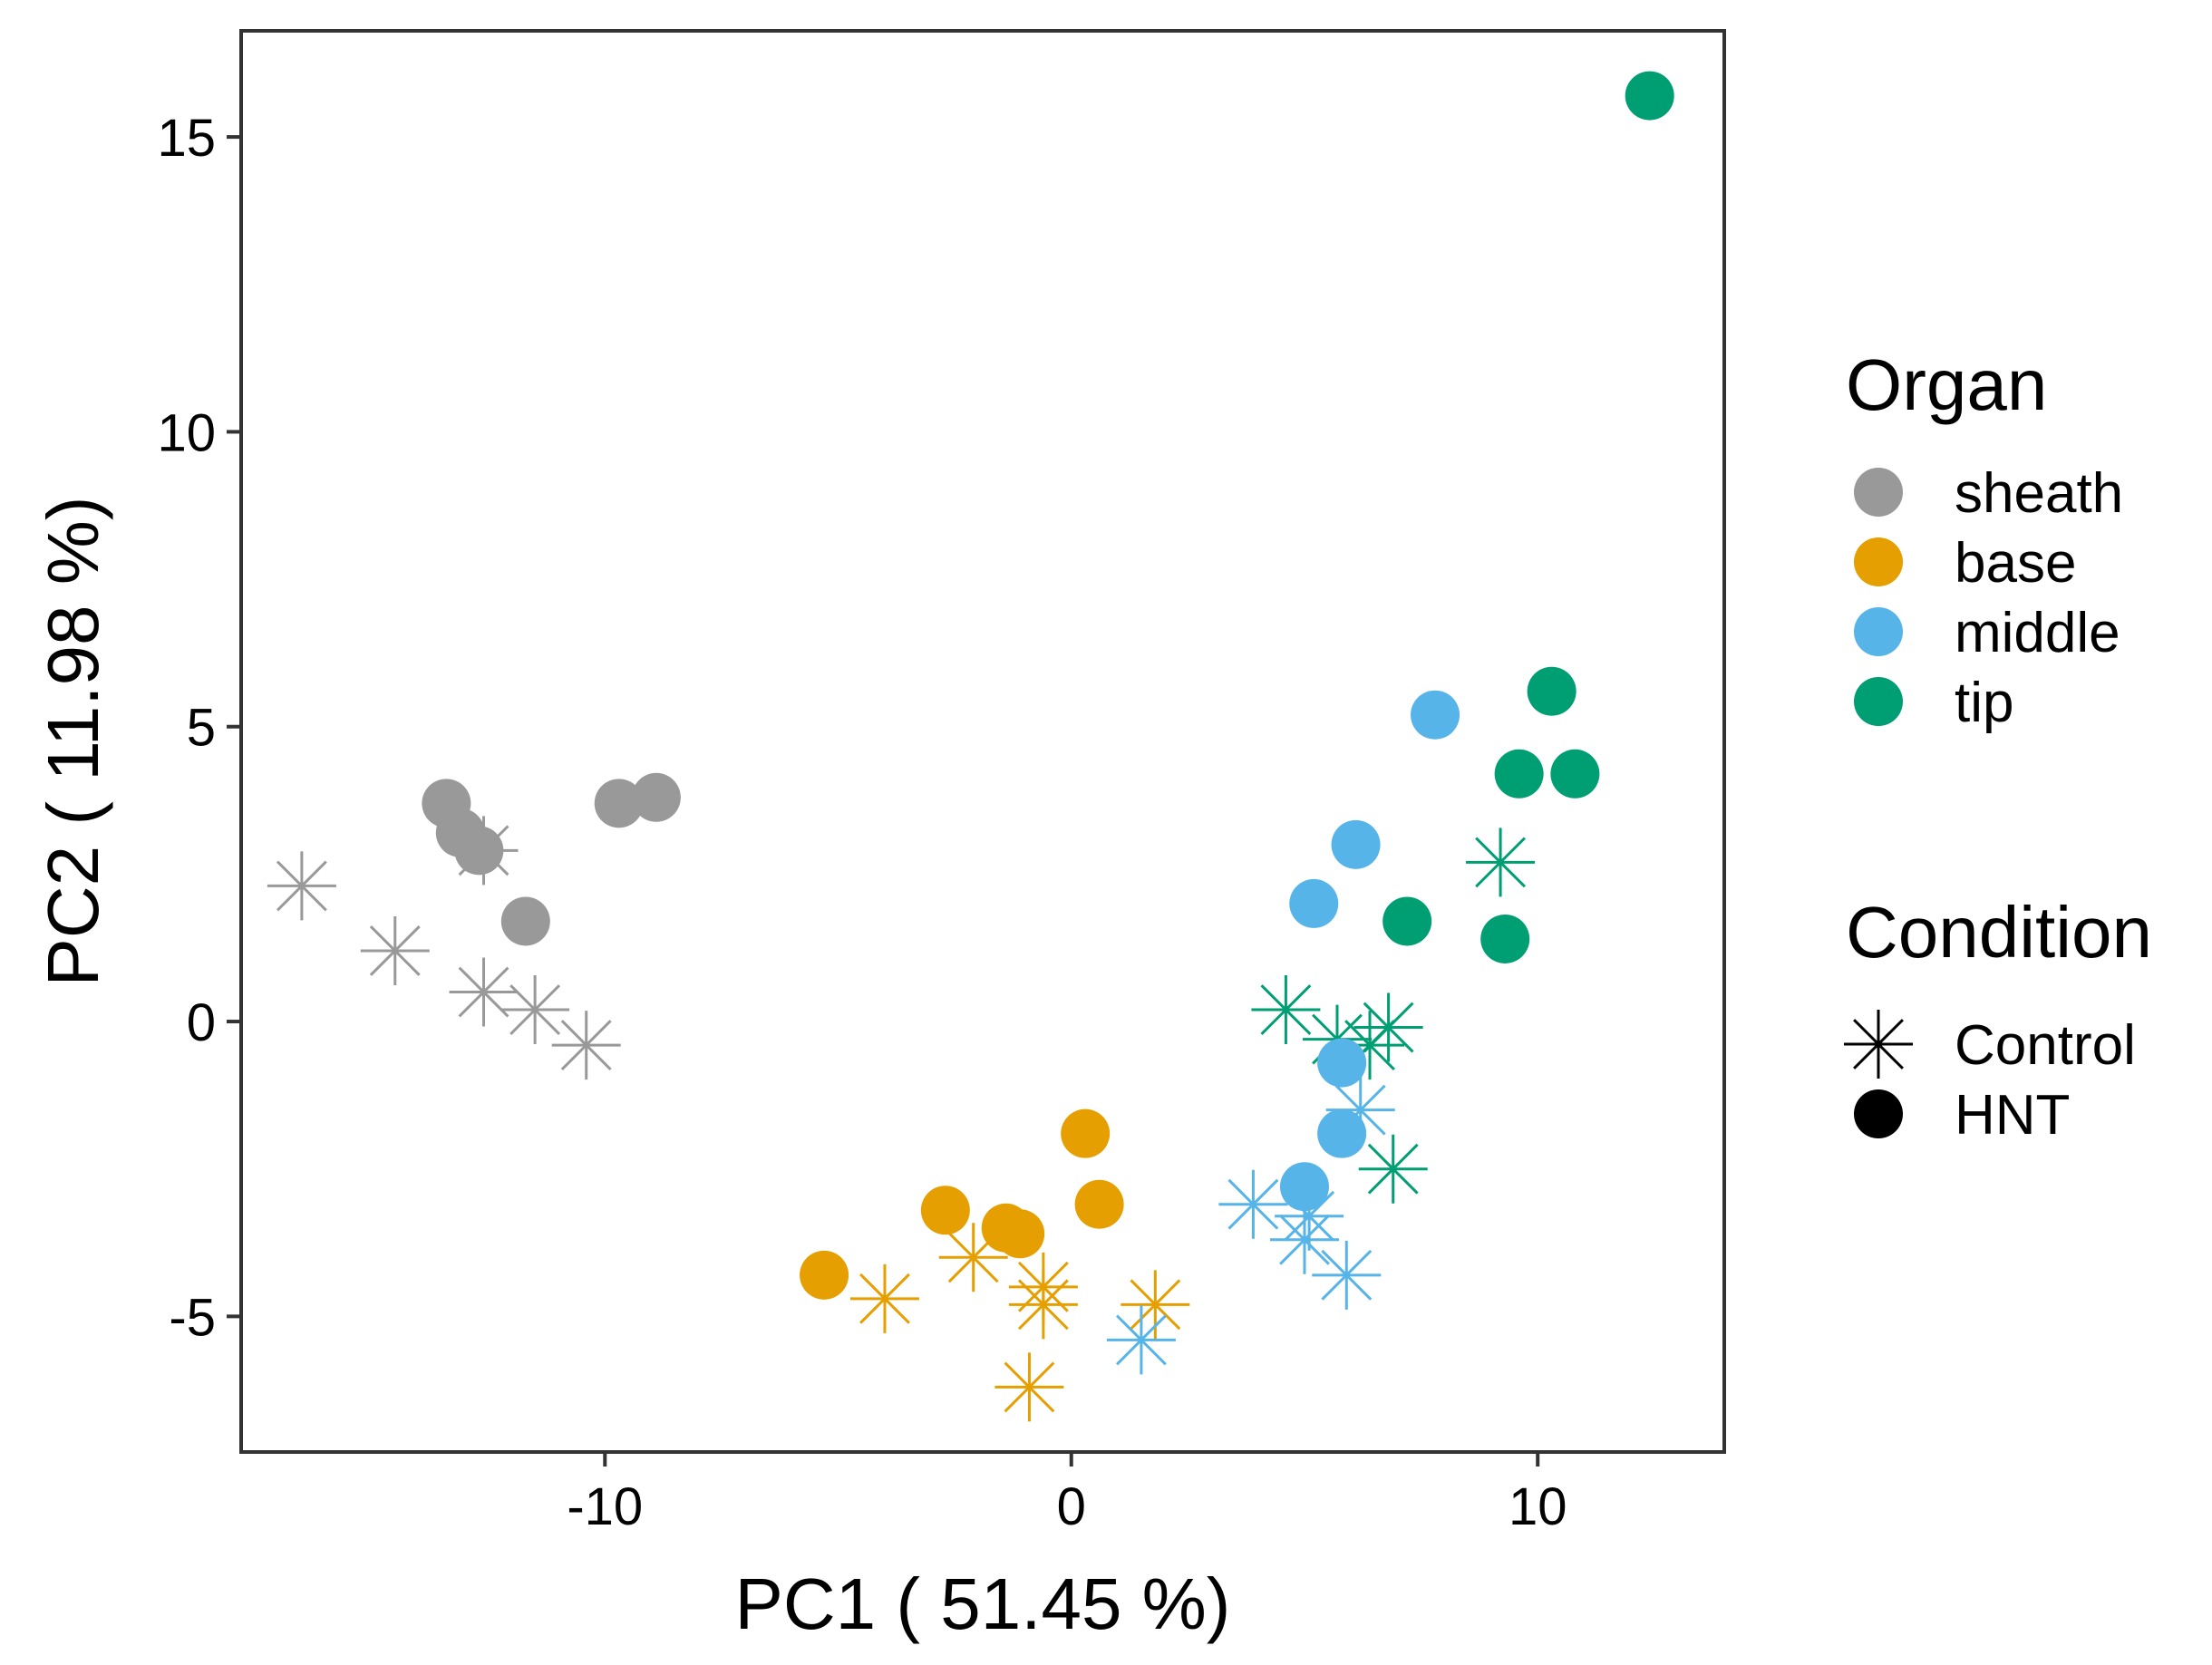 Image resolution: width=2212 pixels, height=1665 pixels. I want to click on legend-organ-title: Organ, so click(1946, 384).